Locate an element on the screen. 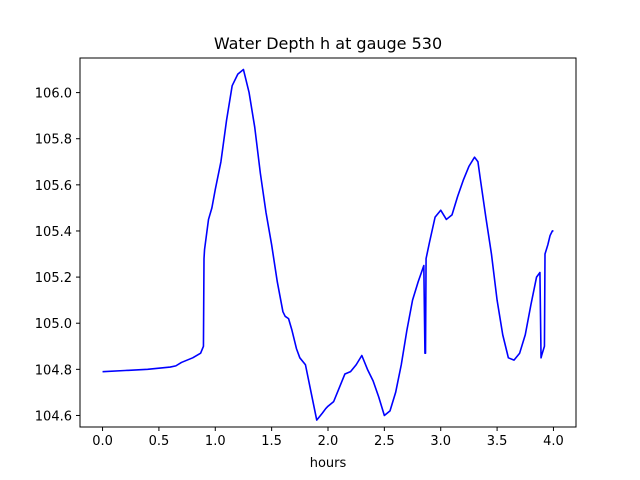 This screenshot has width=640, height=480. x-tick-label: 2.0 is located at coordinates (328, 441).